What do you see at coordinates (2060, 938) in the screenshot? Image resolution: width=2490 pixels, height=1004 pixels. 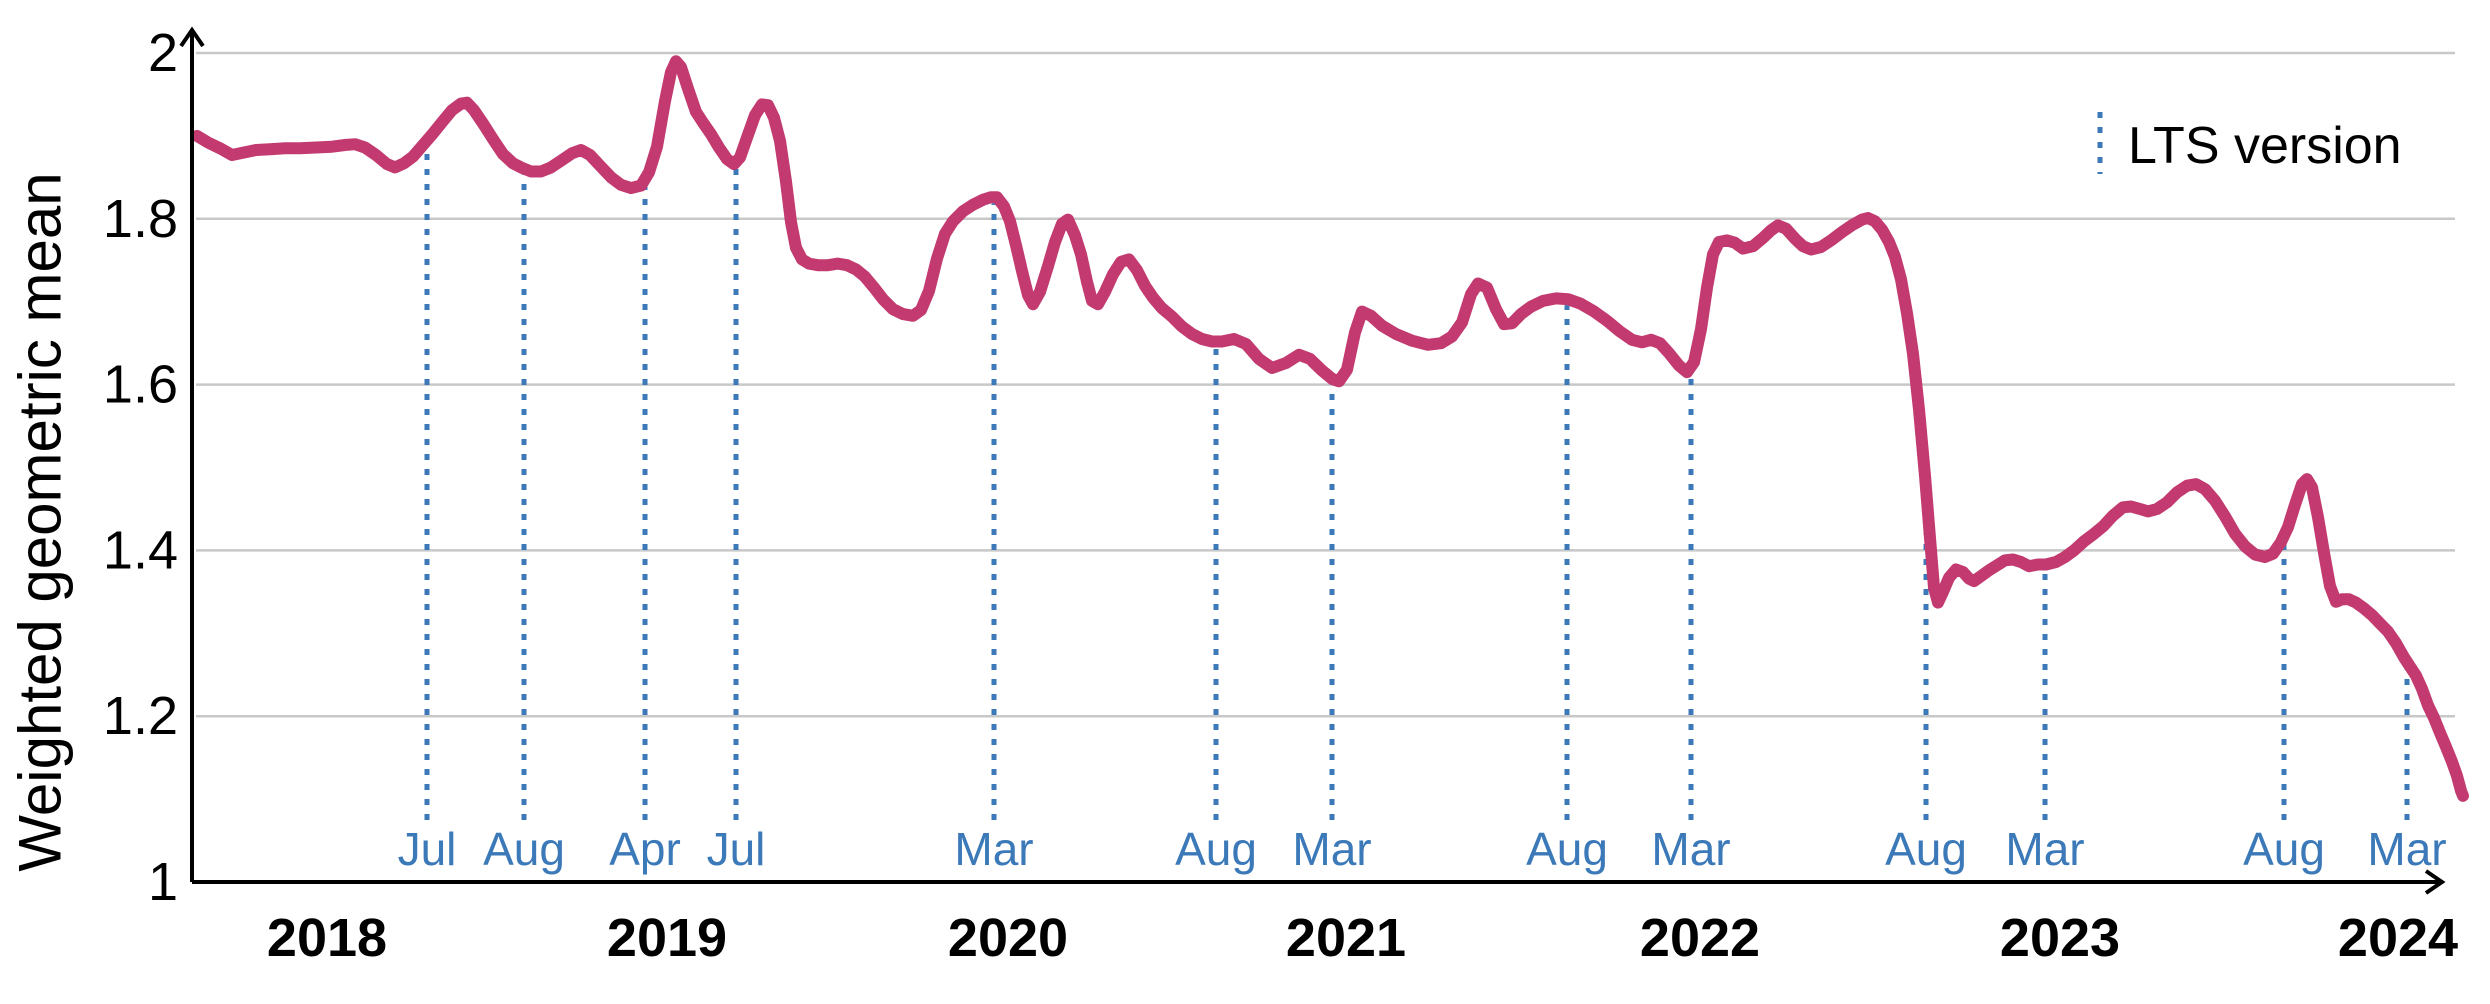 I see `x-tick-label: 2023` at bounding box center [2060, 938].